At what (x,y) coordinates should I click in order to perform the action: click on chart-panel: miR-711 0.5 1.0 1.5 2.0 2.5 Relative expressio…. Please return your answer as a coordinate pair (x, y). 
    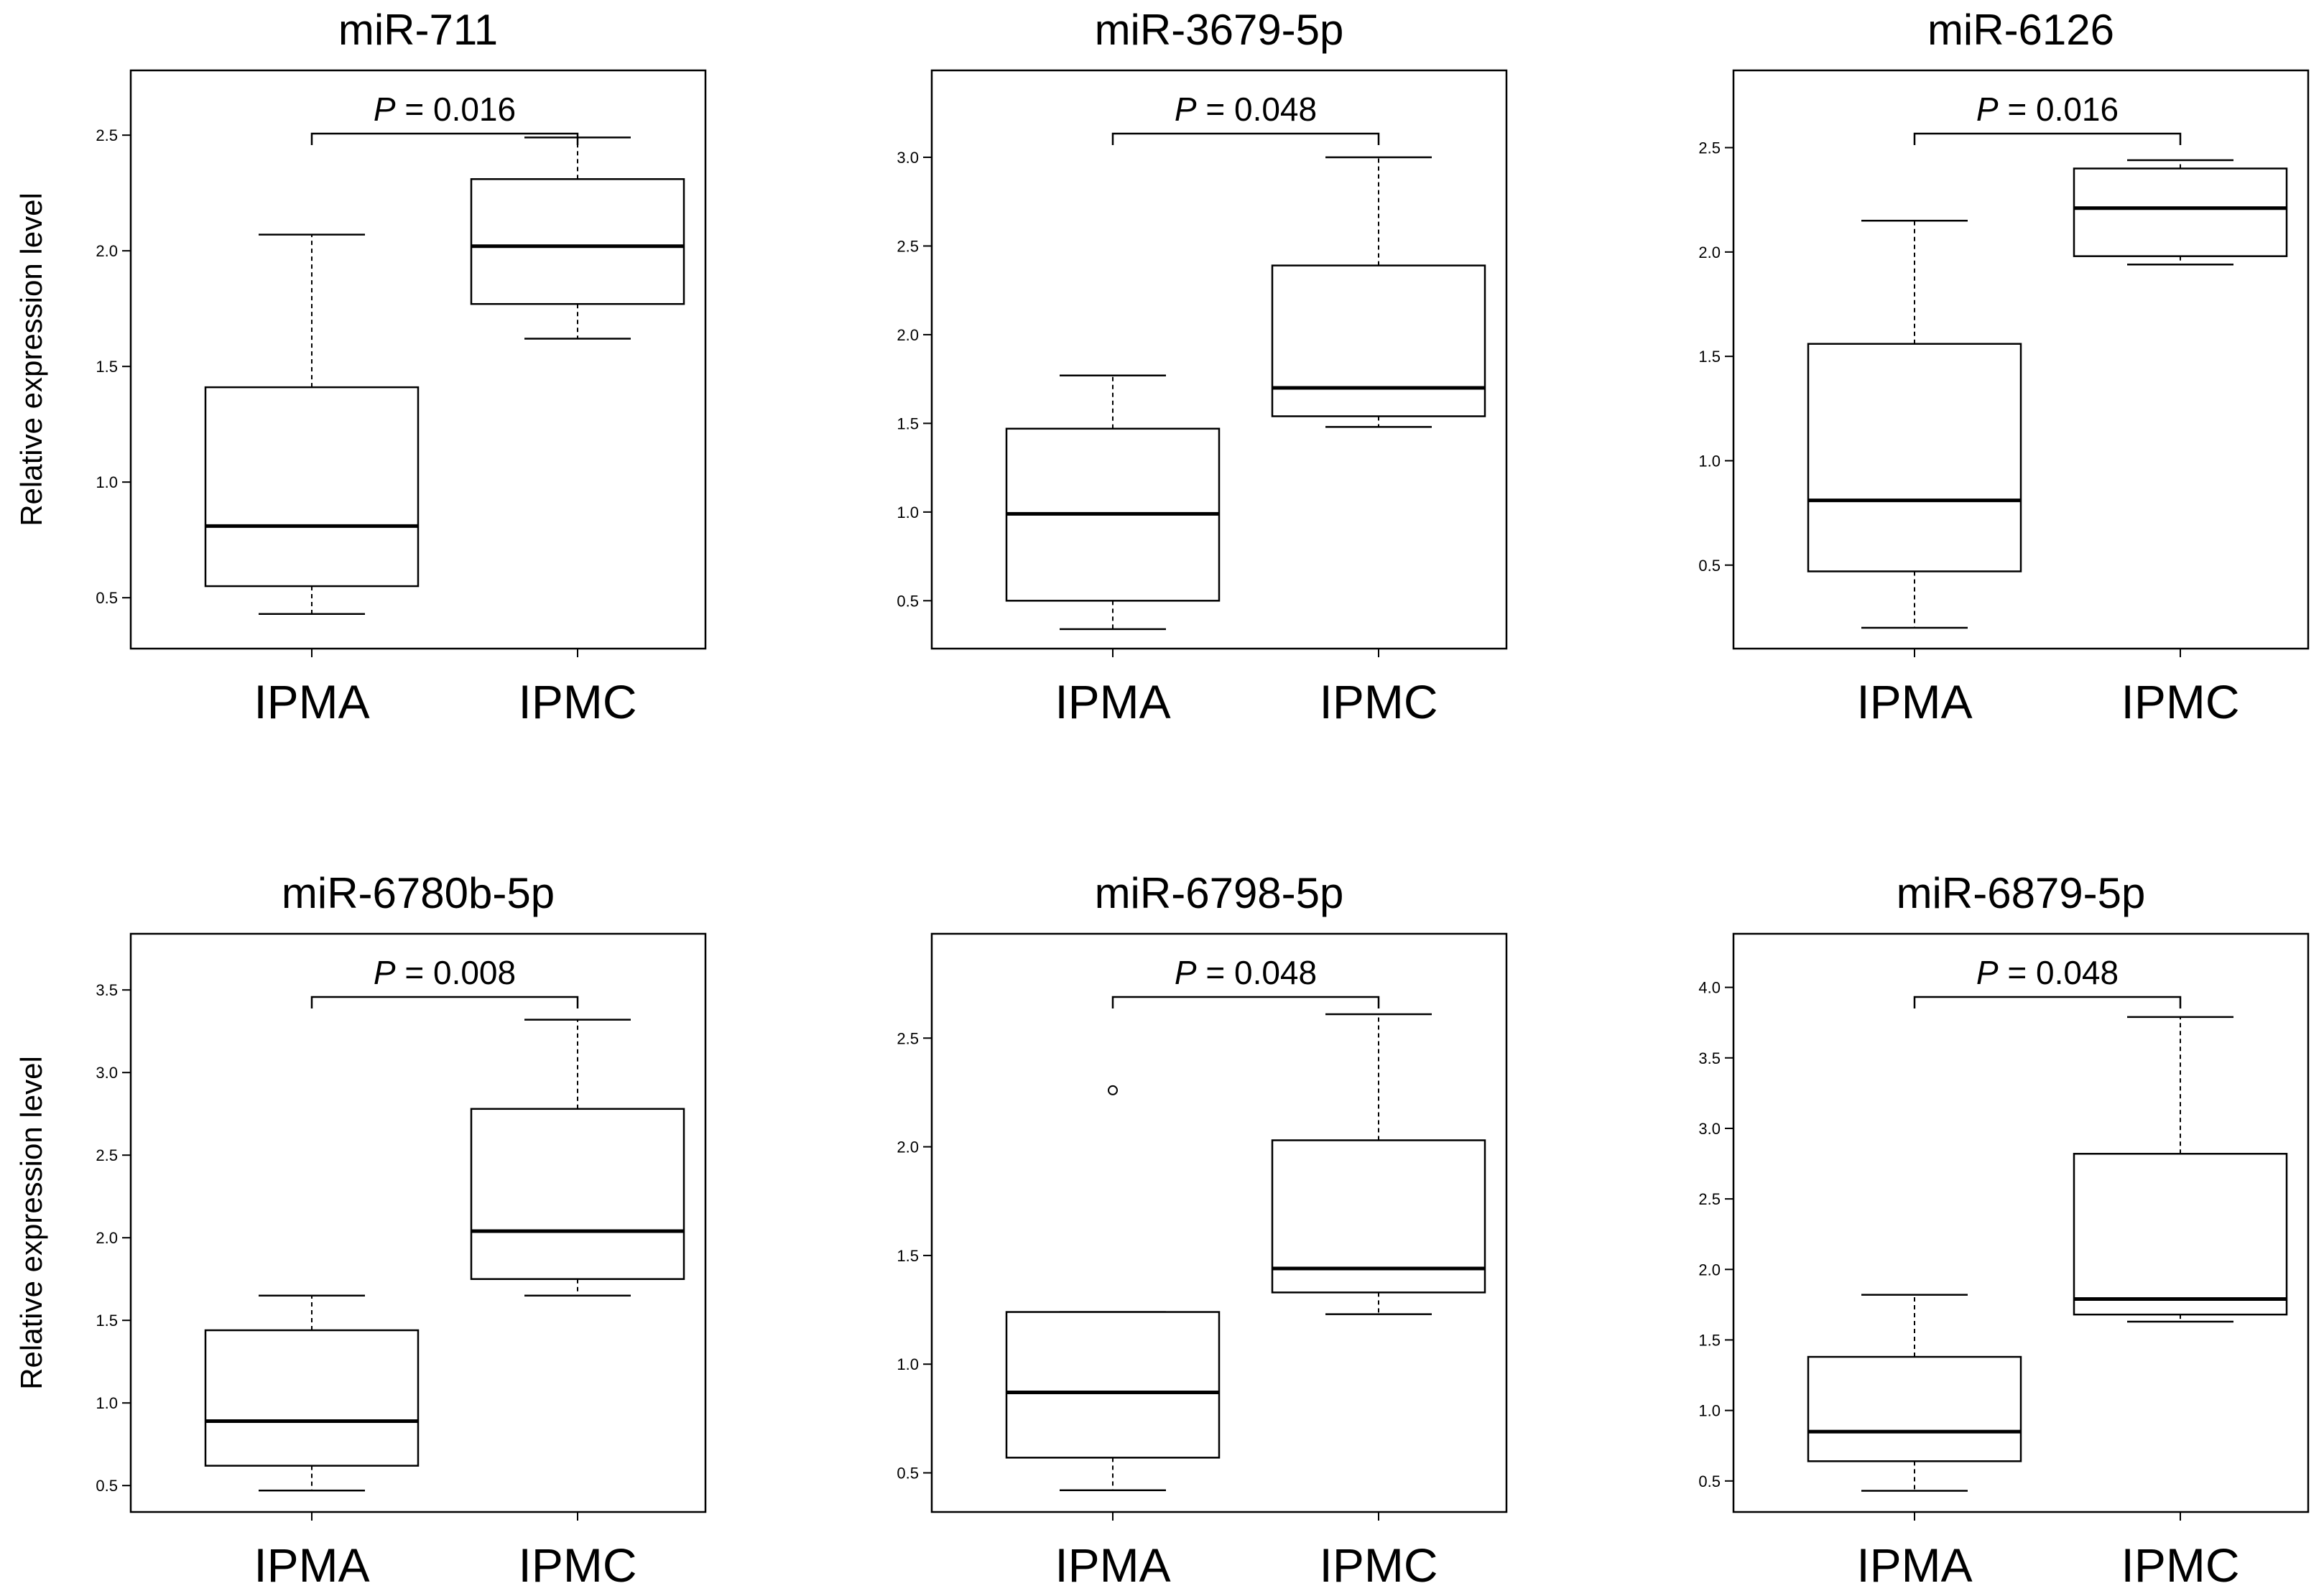
    Looking at the image, I should click on (360, 367).